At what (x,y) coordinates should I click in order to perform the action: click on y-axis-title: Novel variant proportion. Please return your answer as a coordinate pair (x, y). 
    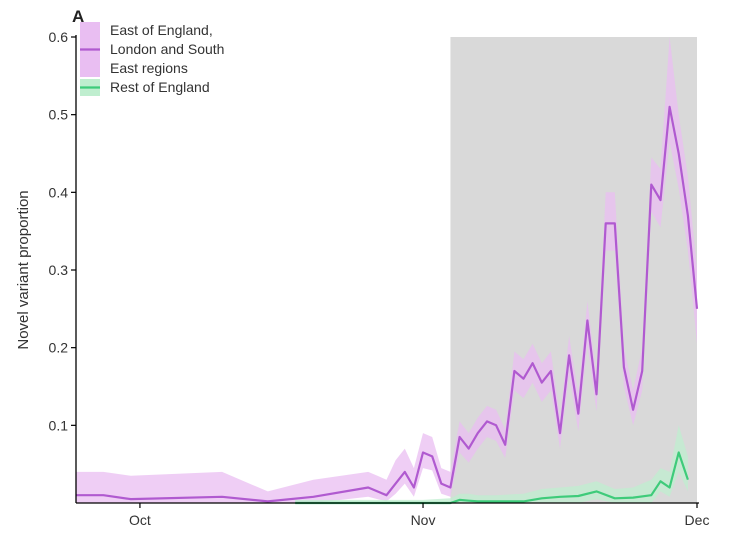
    Looking at the image, I should click on (23, 269).